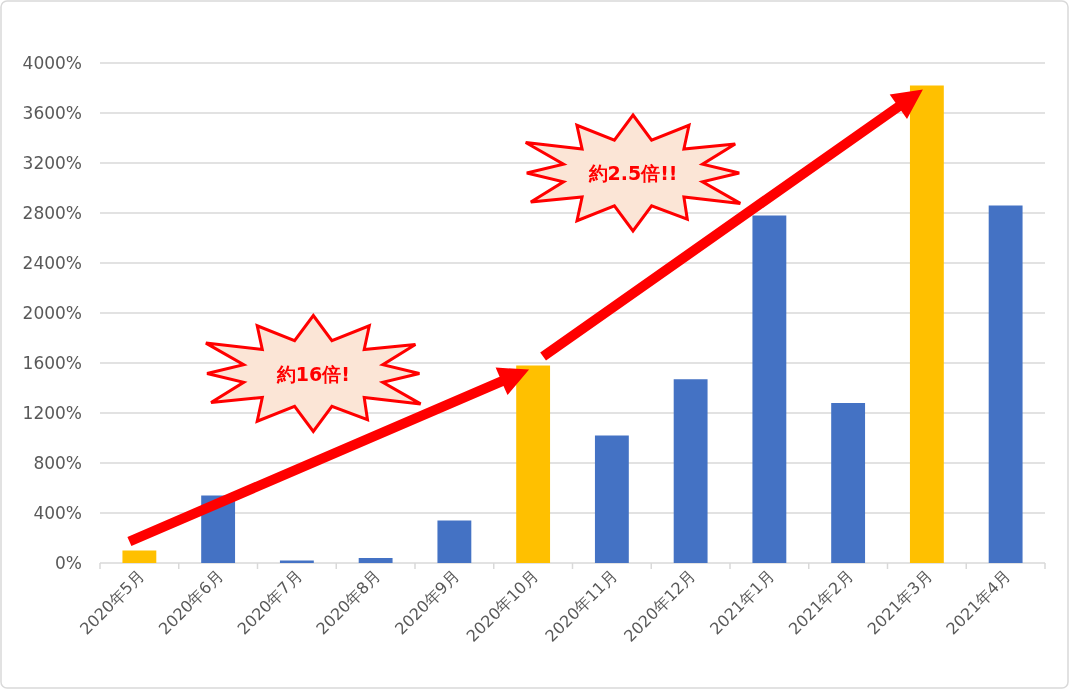 The height and width of the screenshot is (689, 1069). I want to click on y-tick-label: 800%, so click(57, 463).